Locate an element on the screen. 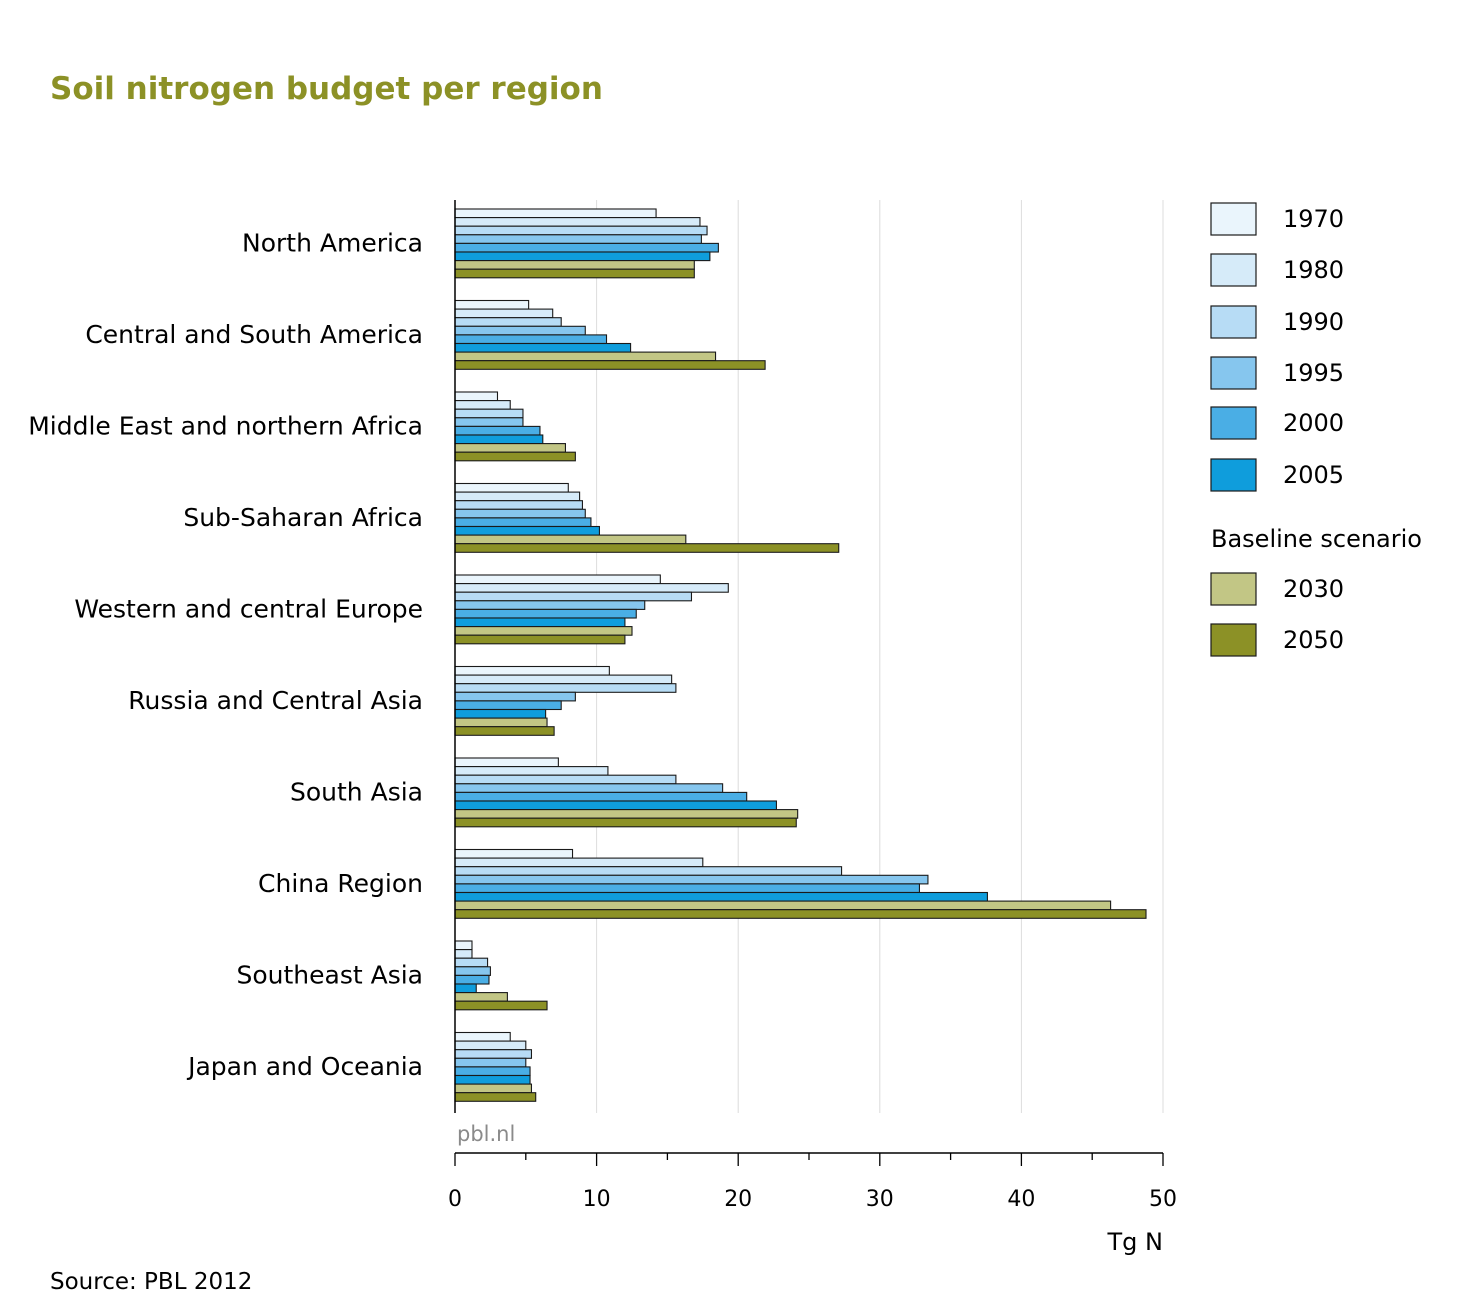 This screenshot has height=1304, width=1467. x-axis-unit-label: Tg N is located at coordinates (1135, 1242).